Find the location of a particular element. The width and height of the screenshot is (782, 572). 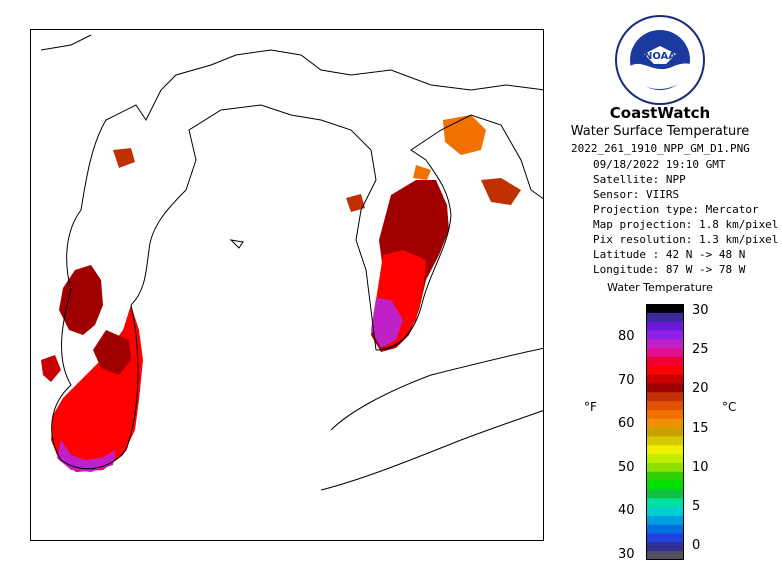

celsius-tick: 30 is located at coordinates (700, 310).